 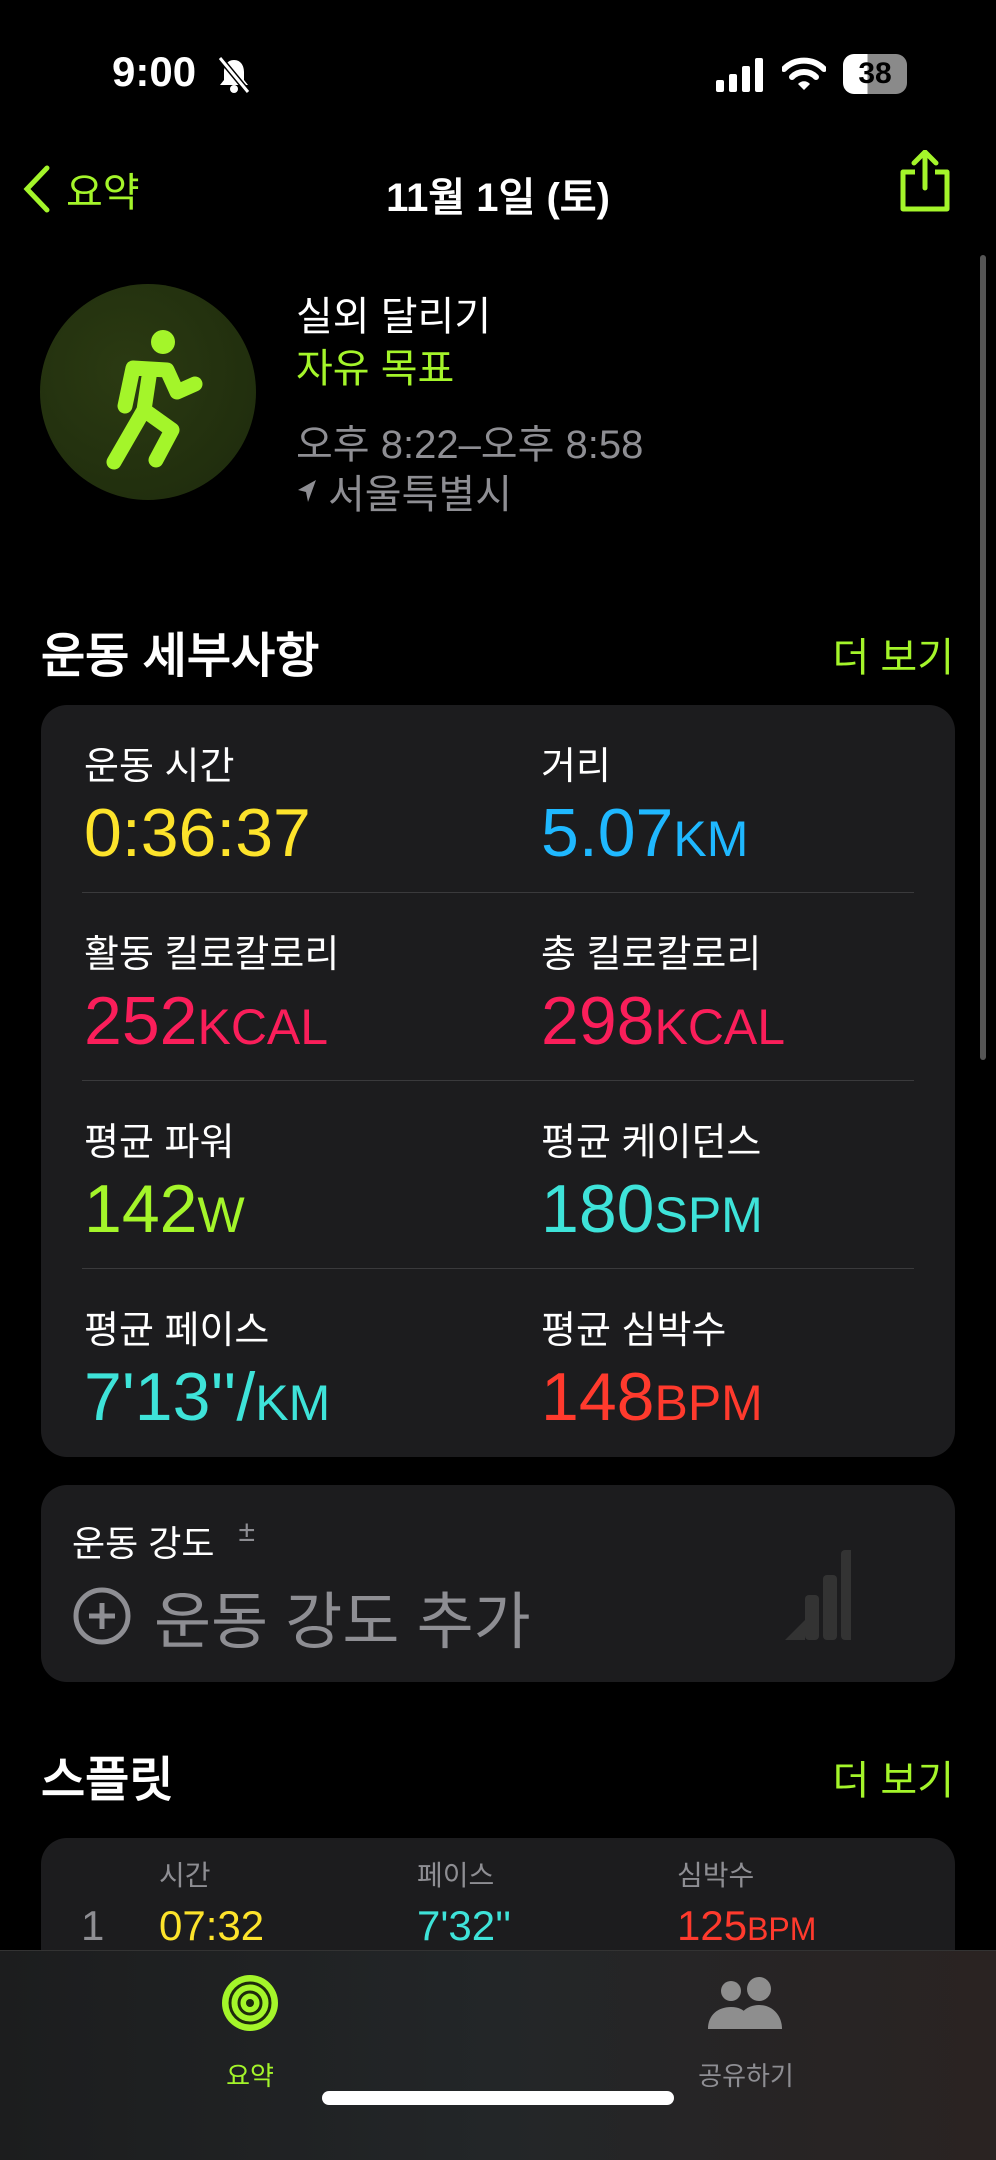 I want to click on add-intensity-label: 운동 강도 추가, so click(x=342, y=1622).